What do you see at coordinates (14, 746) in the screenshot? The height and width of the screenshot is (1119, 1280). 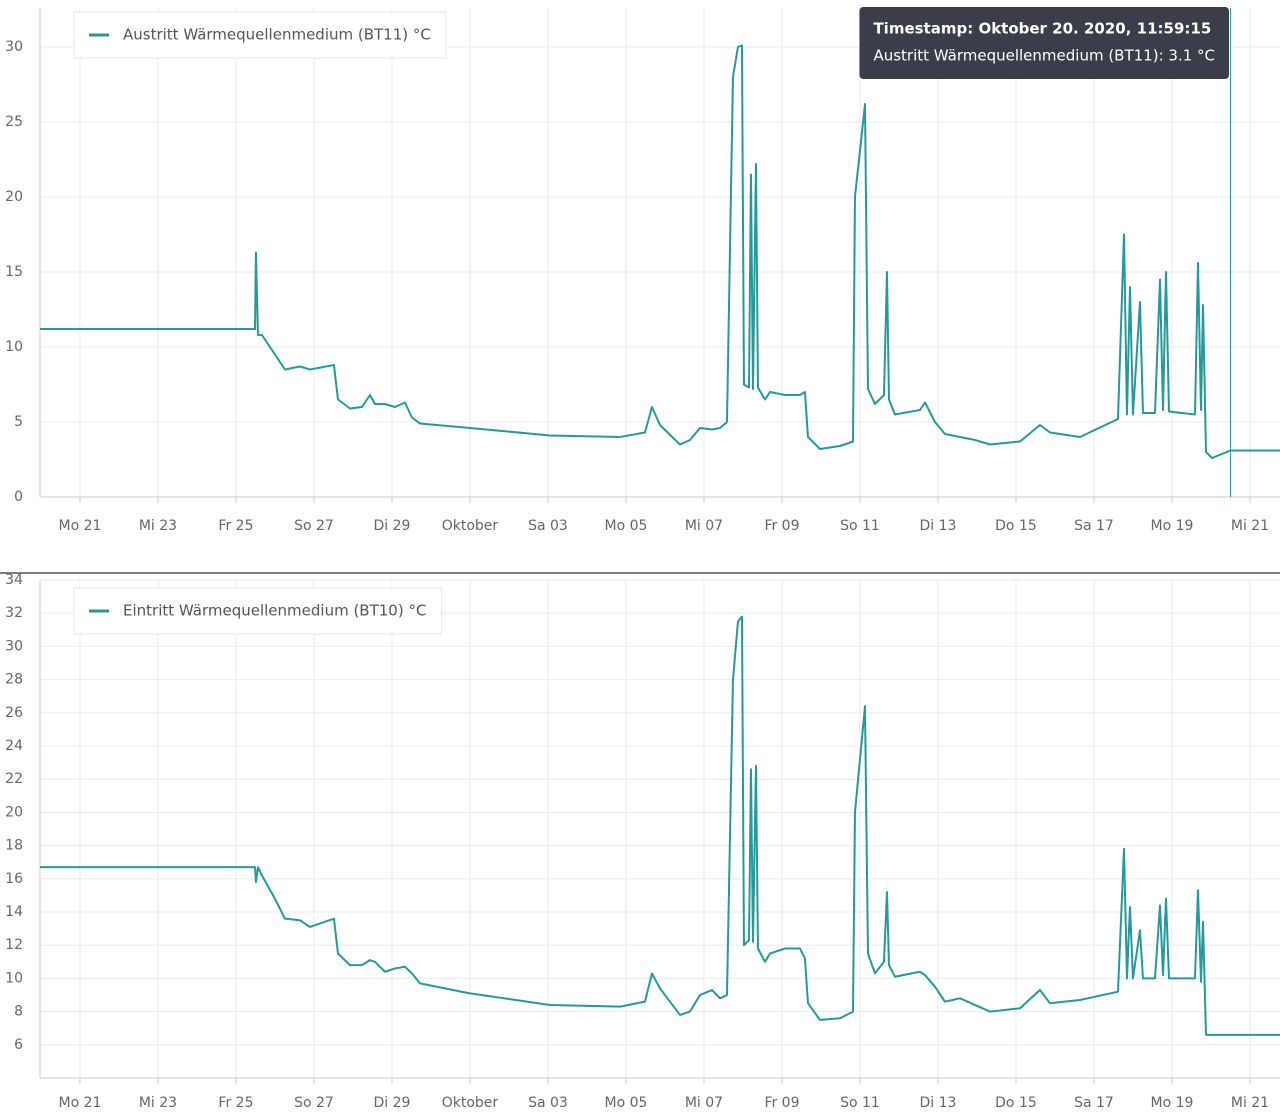 I see `y-tick-label: 24` at bounding box center [14, 746].